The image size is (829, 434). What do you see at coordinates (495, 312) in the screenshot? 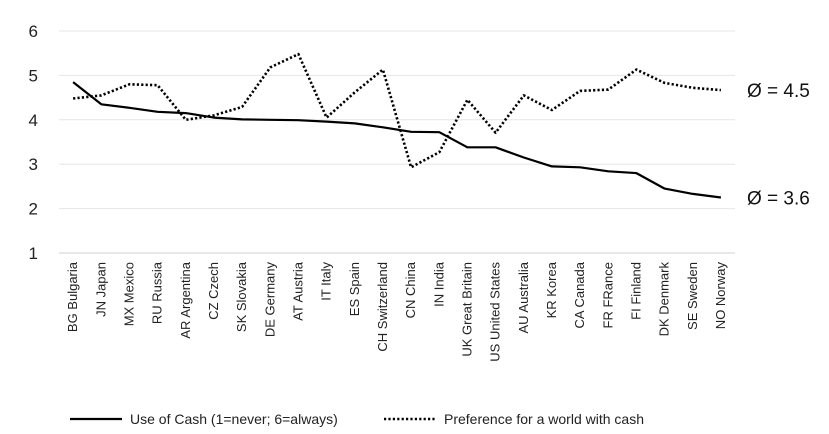
I see `x-tick-label: US United States` at bounding box center [495, 312].